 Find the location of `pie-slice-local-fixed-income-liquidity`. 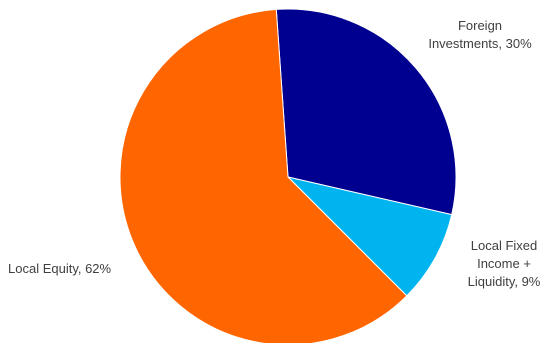

pie-slice-local-fixed-income-liquidity is located at coordinates (369, 236).